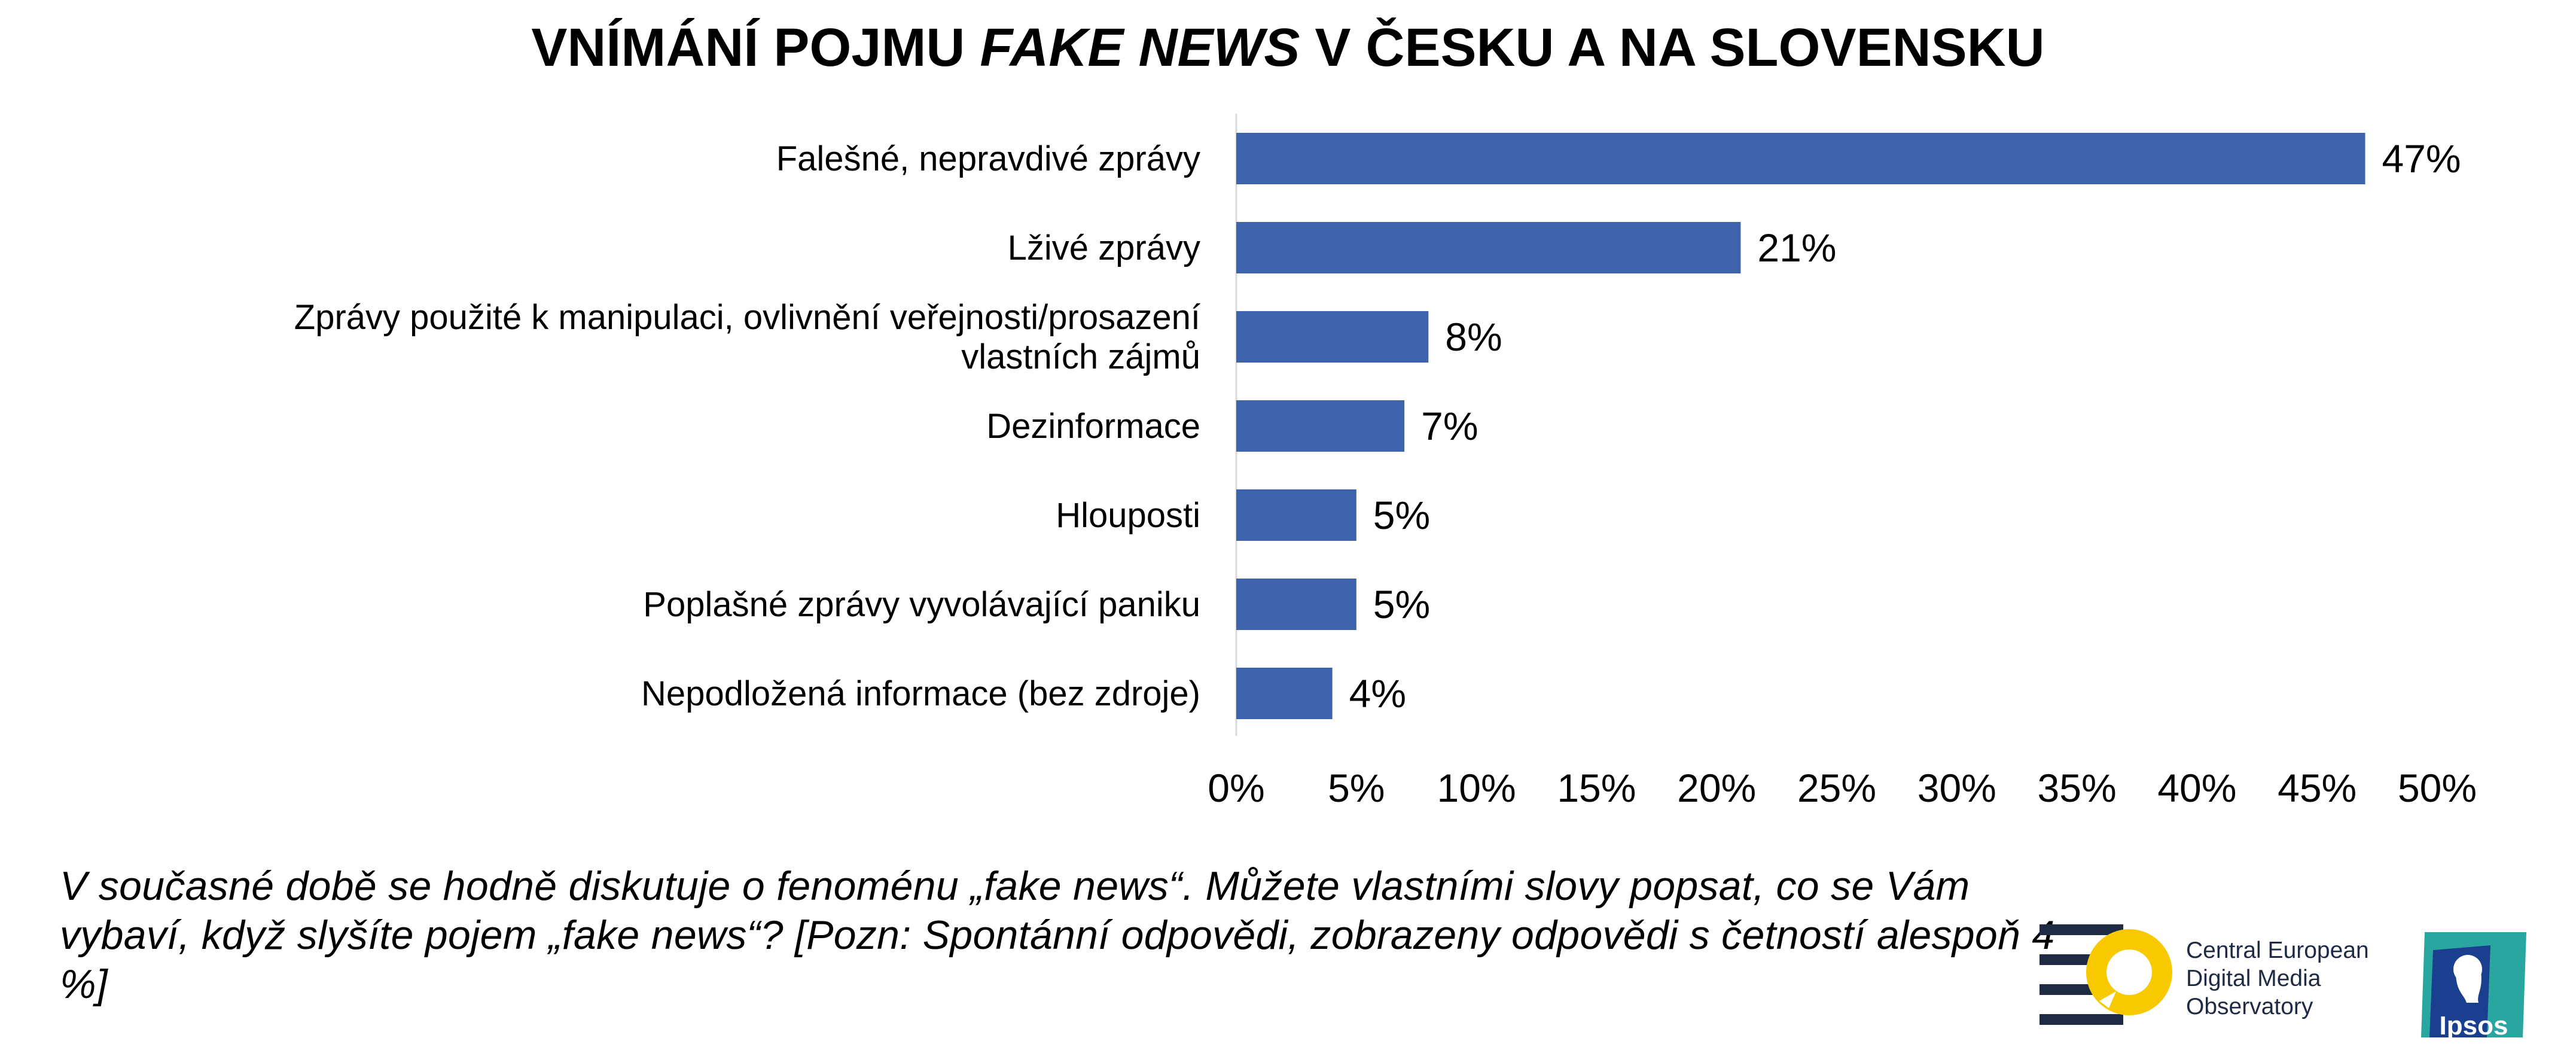 The height and width of the screenshot is (1050, 2576). I want to click on value-label: 7%, so click(1449, 426).